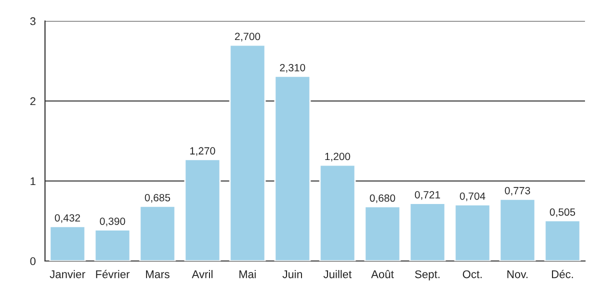  Describe the element at coordinates (382, 274) in the screenshot. I see `x-tick-label: Août` at that location.